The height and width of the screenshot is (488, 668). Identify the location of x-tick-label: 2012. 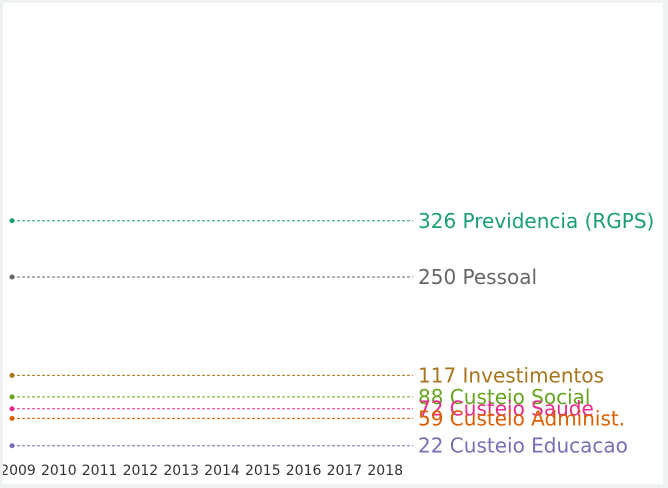
(141, 471).